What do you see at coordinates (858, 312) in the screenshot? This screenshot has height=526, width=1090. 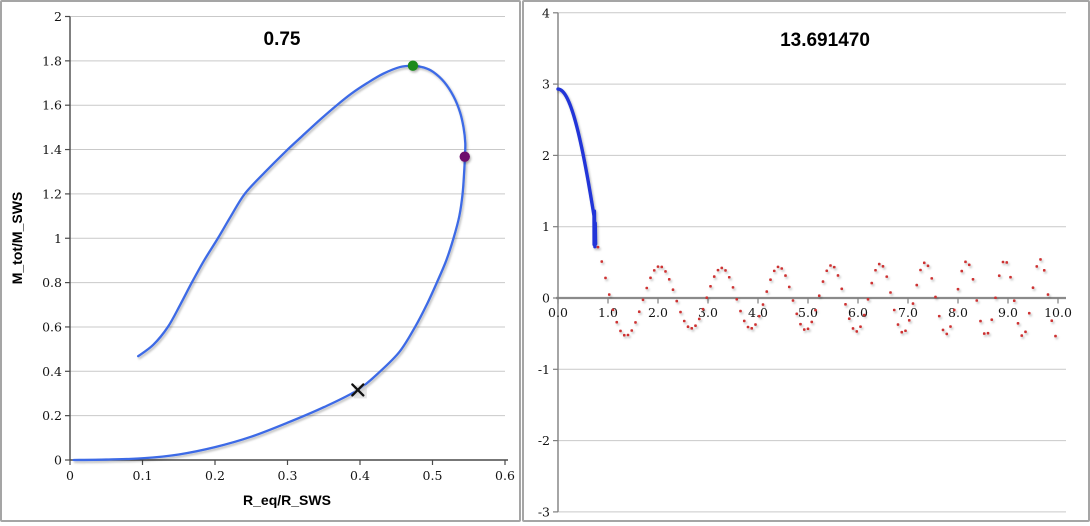 I see `x-tick-label: 6.0` at bounding box center [858, 312].